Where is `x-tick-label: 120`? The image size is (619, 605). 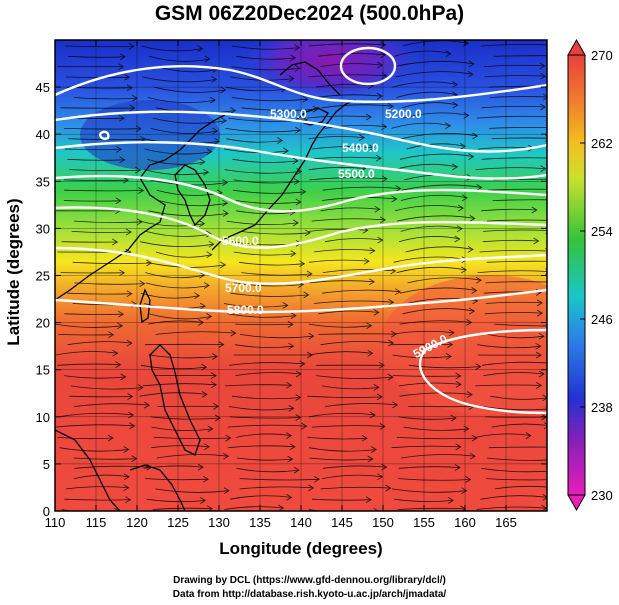 x-tick-label: 120 is located at coordinates (137, 522).